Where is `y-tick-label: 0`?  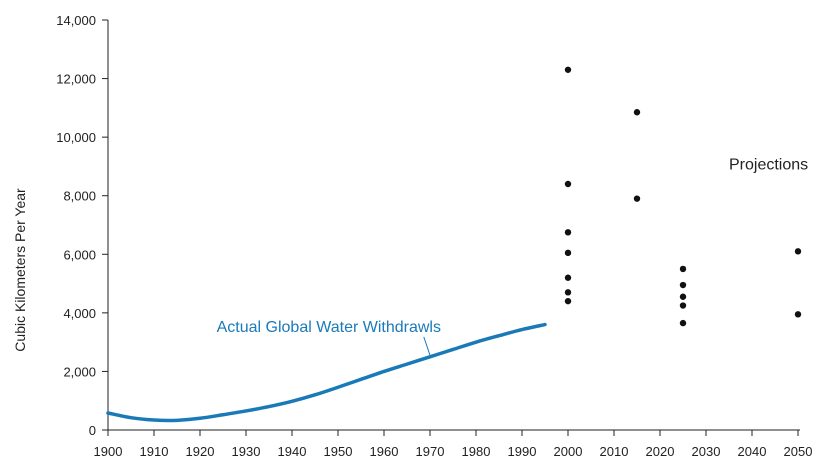 y-tick-label: 0 is located at coordinates (92, 430).